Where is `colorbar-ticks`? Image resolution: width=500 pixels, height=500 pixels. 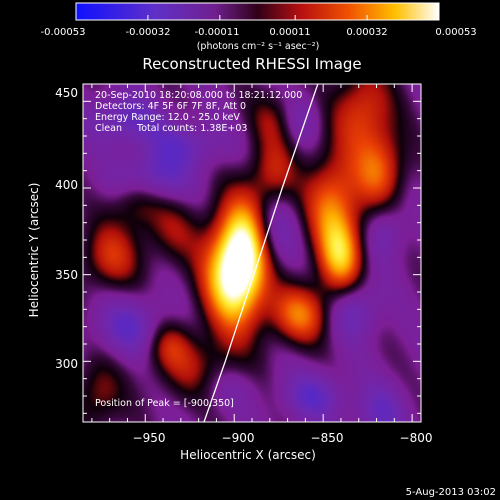
colorbar-ticks is located at coordinates (257, 17).